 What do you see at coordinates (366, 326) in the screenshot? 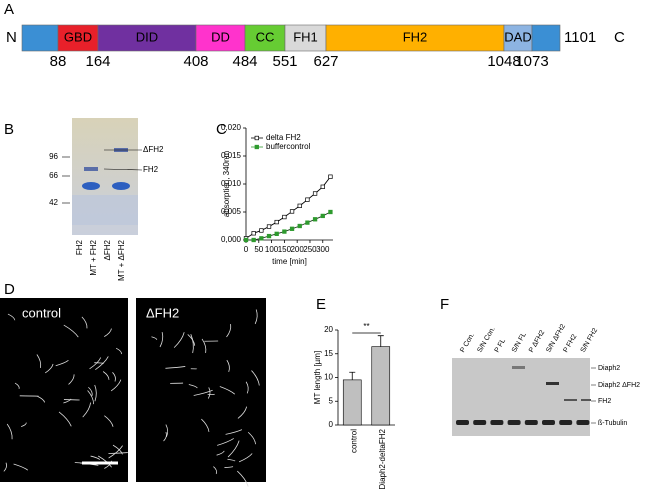
I see `annotation: **` at bounding box center [366, 326].